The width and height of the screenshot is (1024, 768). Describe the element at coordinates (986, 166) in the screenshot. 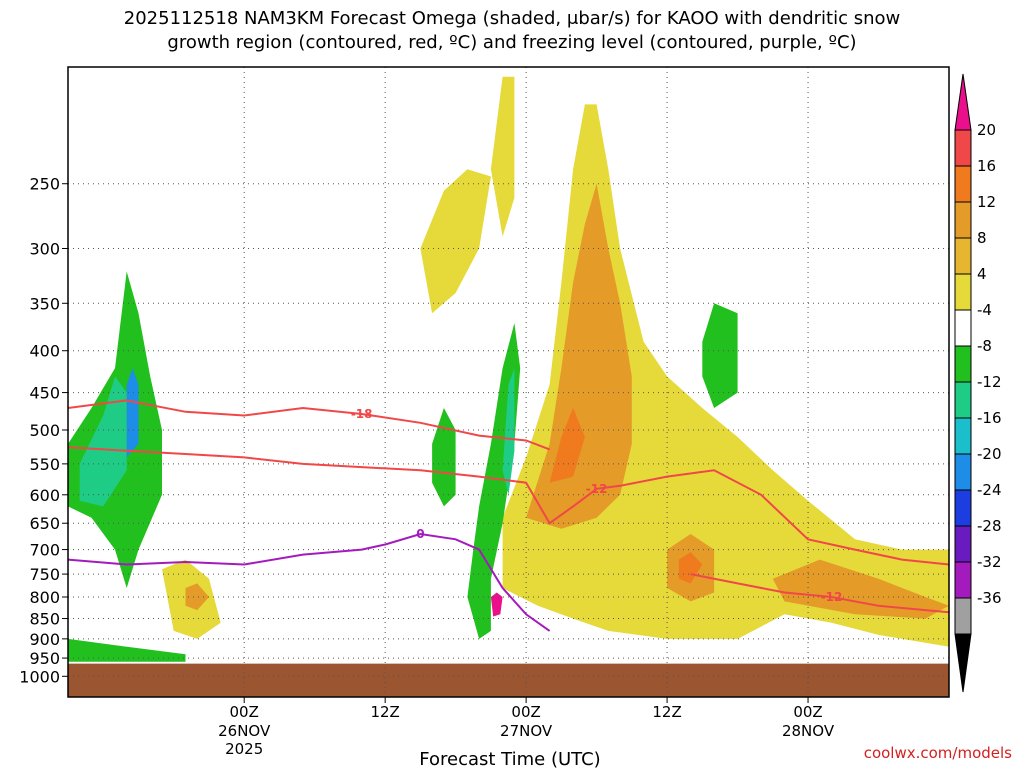

I see `colorbar-label-16: 16` at that location.